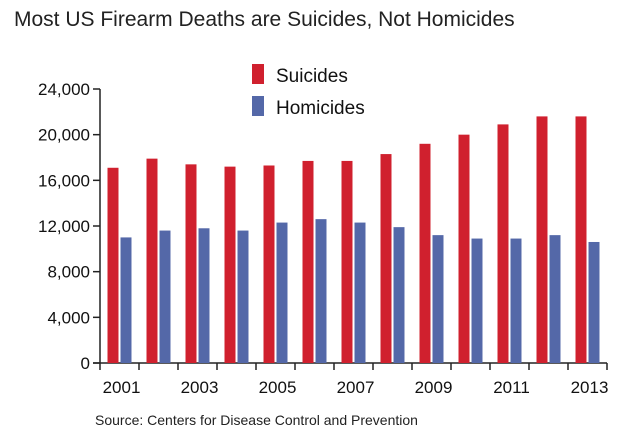 The width and height of the screenshot is (625, 440). I want to click on legend-swatch-homicides, so click(258, 106).